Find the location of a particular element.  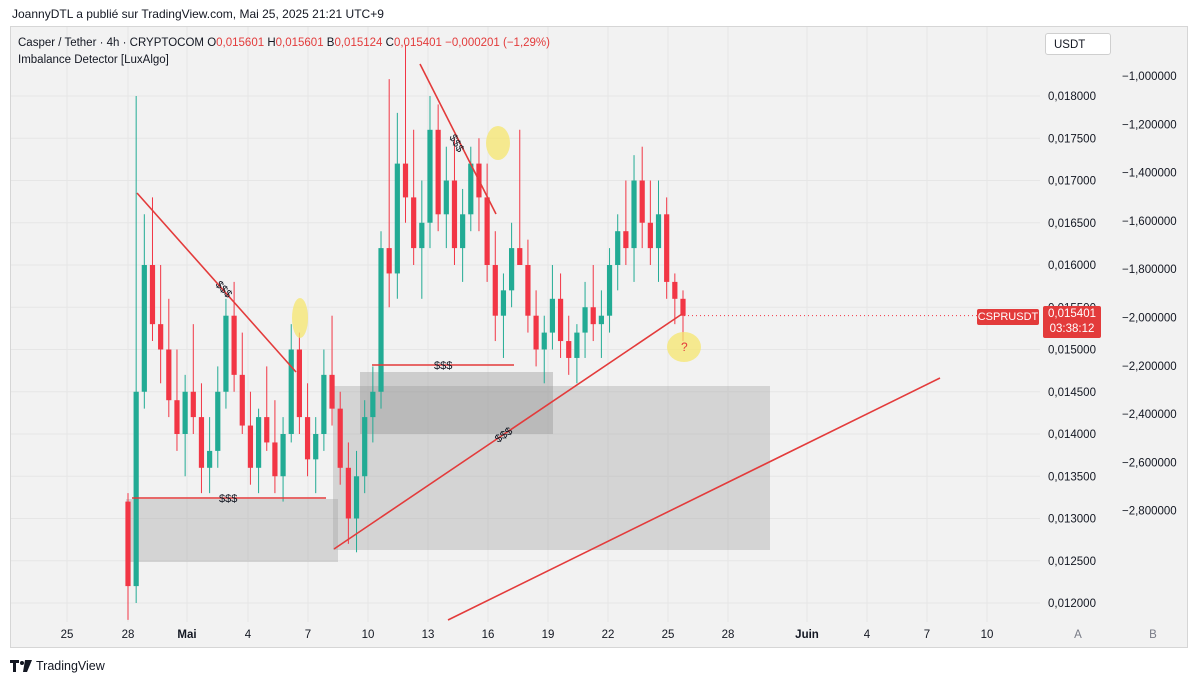

indicator-legend: Imbalance Detector [LuxAlgo] is located at coordinates (93, 60).